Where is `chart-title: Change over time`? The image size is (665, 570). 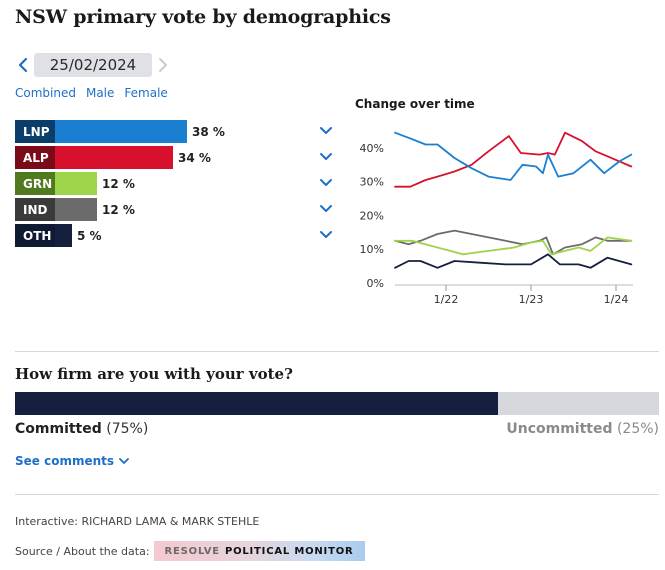
chart-title: Change over time is located at coordinates (415, 104).